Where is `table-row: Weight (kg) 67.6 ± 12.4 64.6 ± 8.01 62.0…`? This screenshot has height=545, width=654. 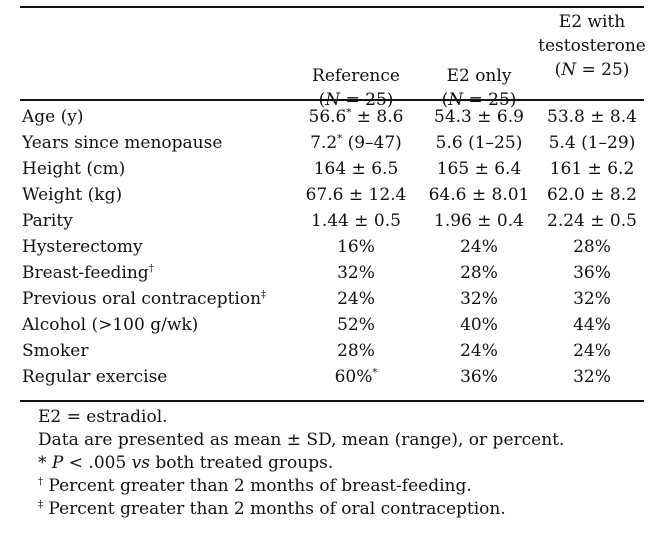
table-row: Weight (kg) 67.6 ± 12.4 64.6 ± 8.01 62.0… is located at coordinates (334, 195).